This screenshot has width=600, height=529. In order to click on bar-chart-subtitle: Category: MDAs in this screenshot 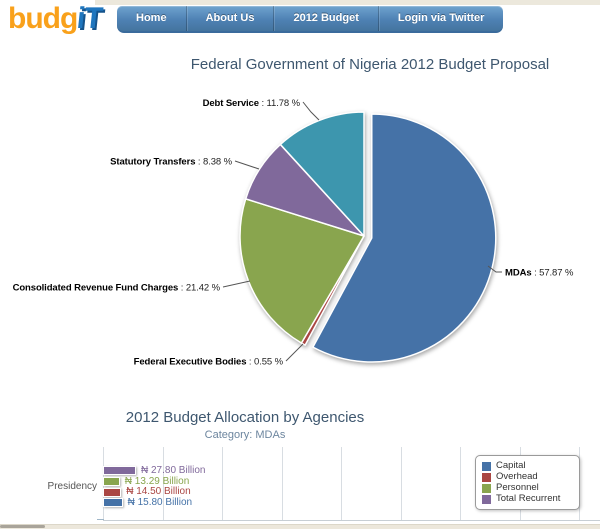, I will do `click(245, 435)`.